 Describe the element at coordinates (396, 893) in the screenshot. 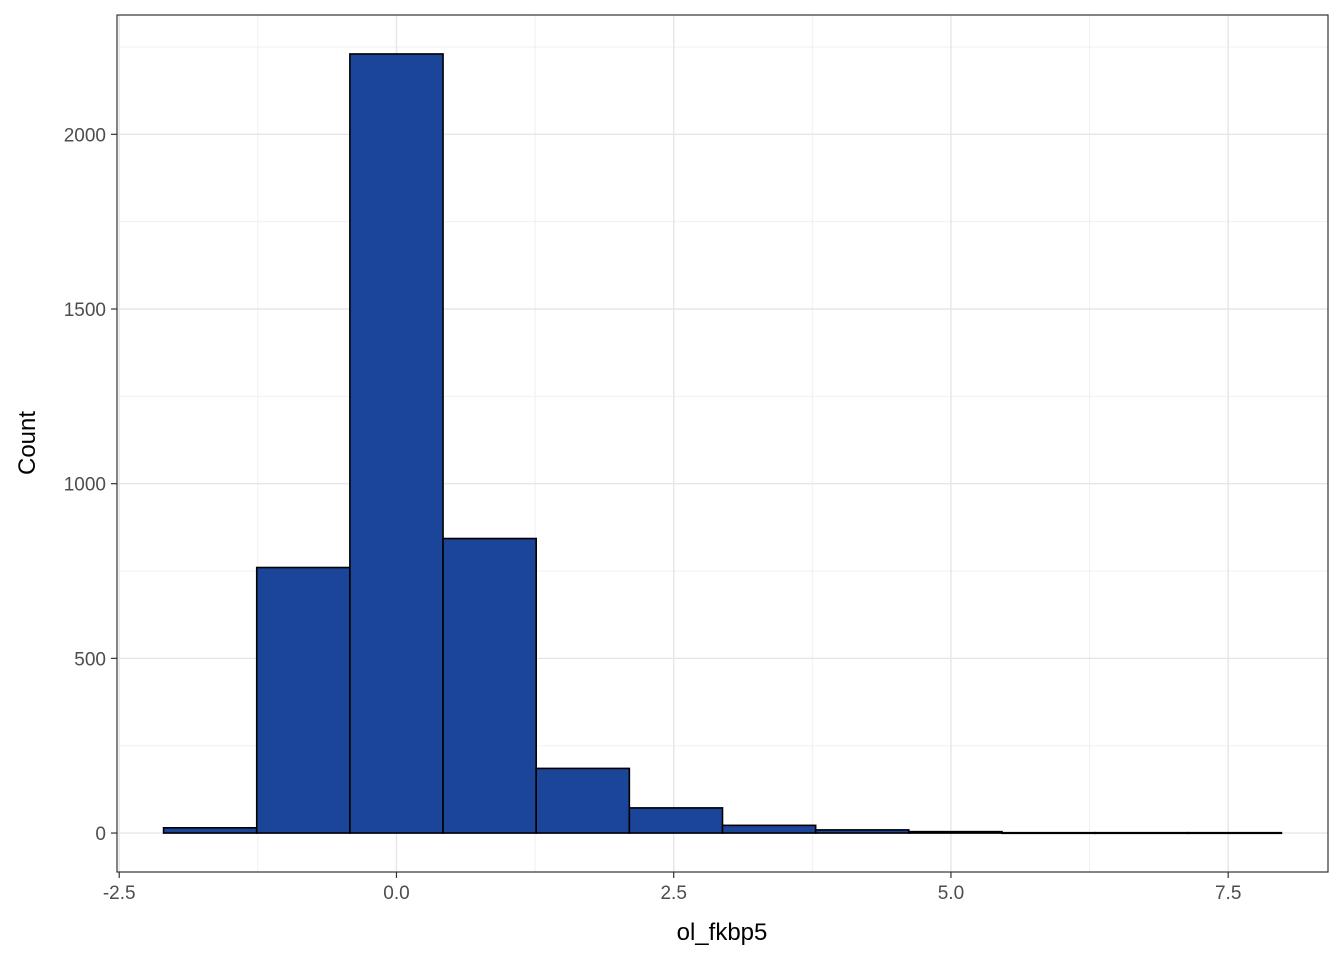

I see `x-tick-label: 0.0` at that location.